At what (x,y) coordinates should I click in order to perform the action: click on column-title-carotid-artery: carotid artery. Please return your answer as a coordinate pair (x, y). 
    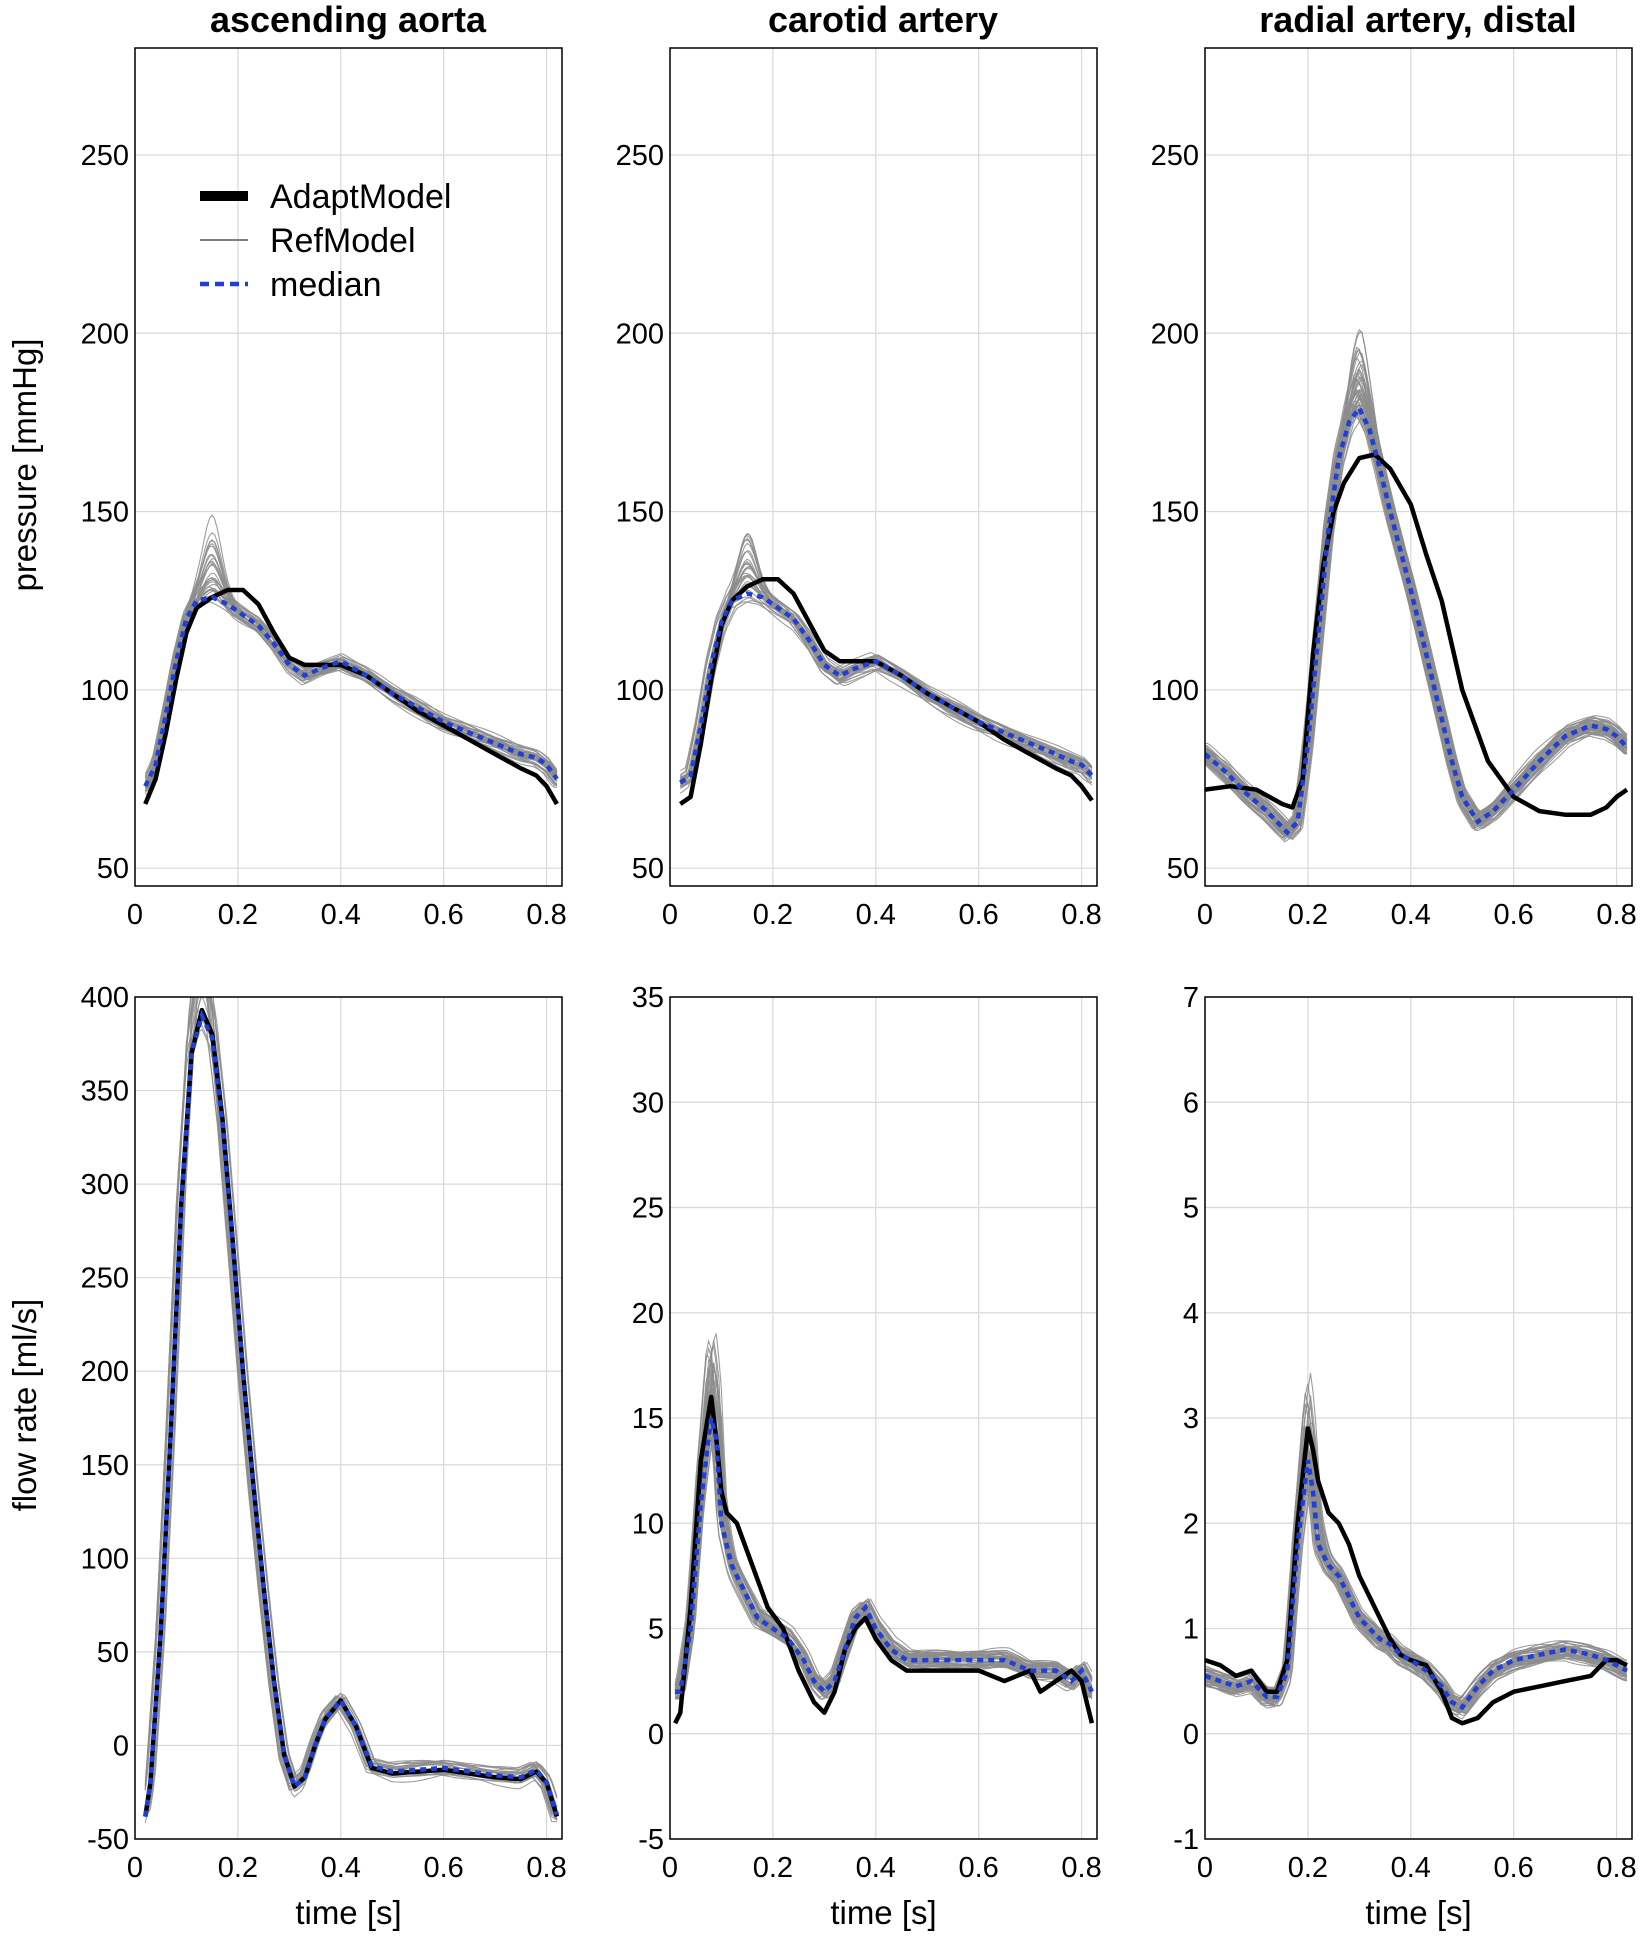
    Looking at the image, I should click on (883, 20).